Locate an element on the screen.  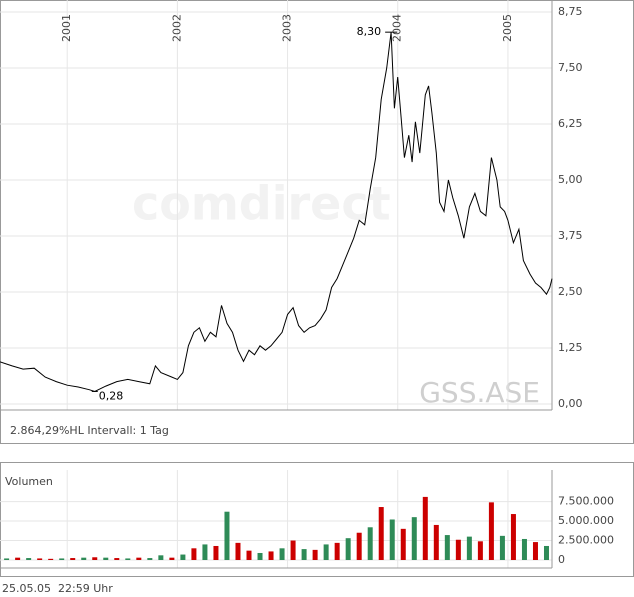
footer-time: 22:59 Uhr is located at coordinates (85, 588).